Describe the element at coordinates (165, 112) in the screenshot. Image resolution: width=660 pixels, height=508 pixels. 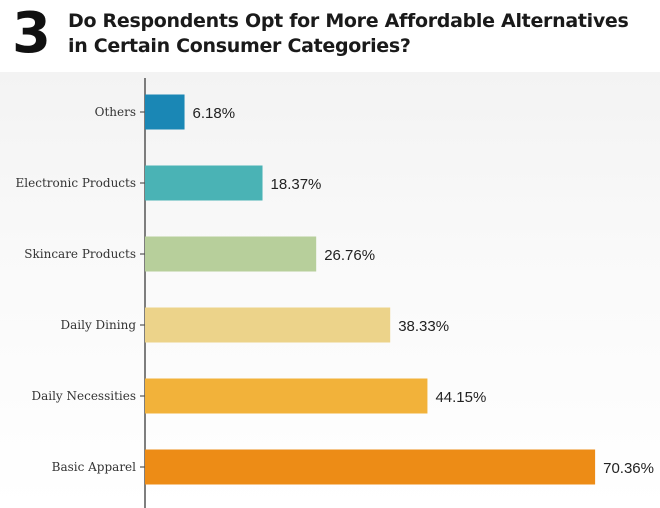
I see `bar-others` at that location.